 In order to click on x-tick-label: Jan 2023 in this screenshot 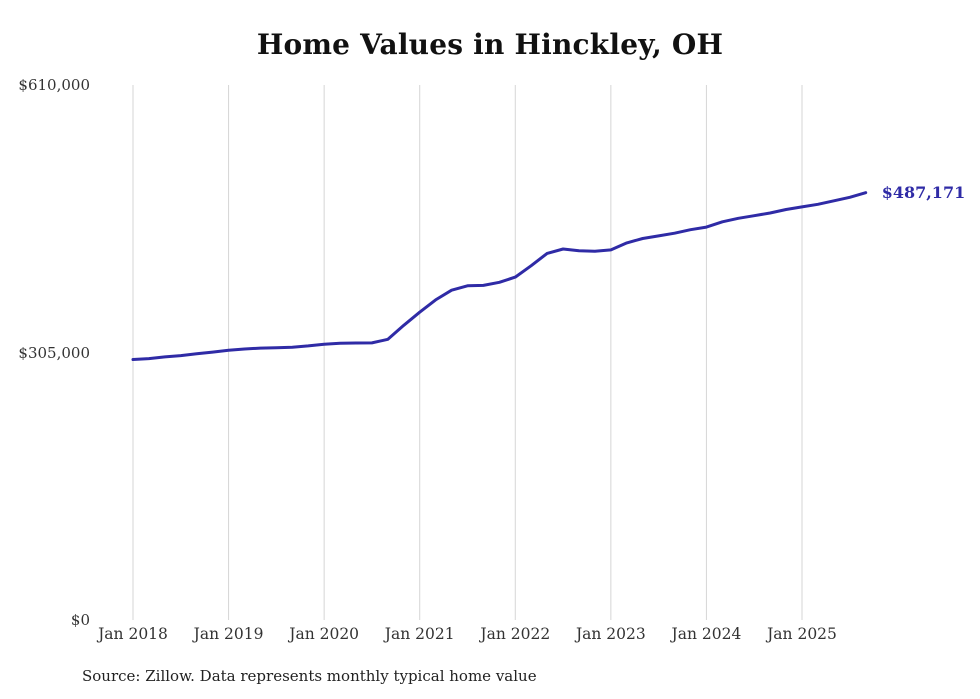, I will do `click(610, 634)`.